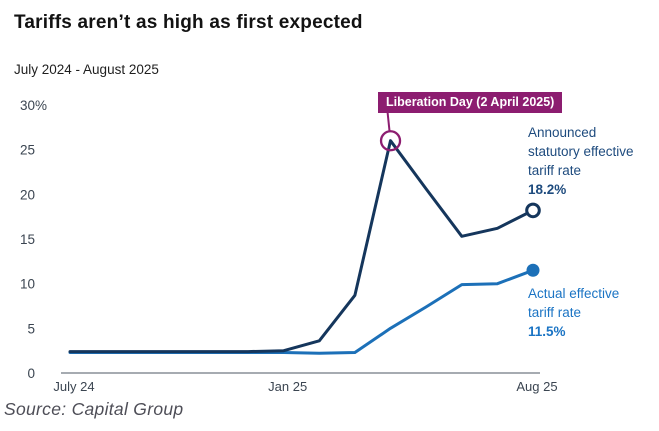 Image resolution: width=659 pixels, height=431 pixels. I want to click on x-axis-labels: July 24 Jan 25 Aug 25, so click(305, 386).